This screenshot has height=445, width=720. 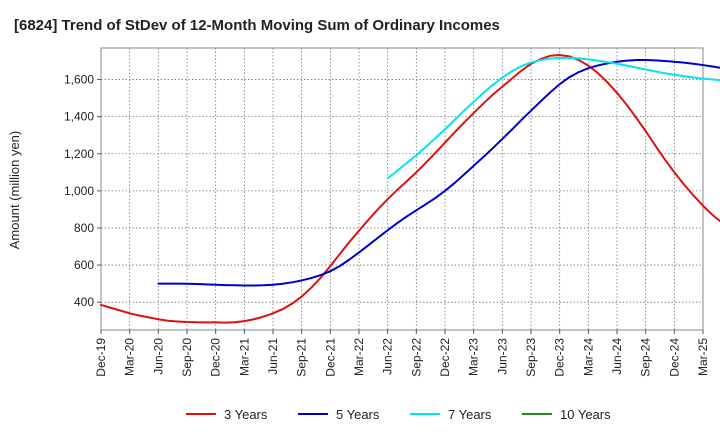 I want to click on y-tick-label-1: 600, so click(x=84, y=265).